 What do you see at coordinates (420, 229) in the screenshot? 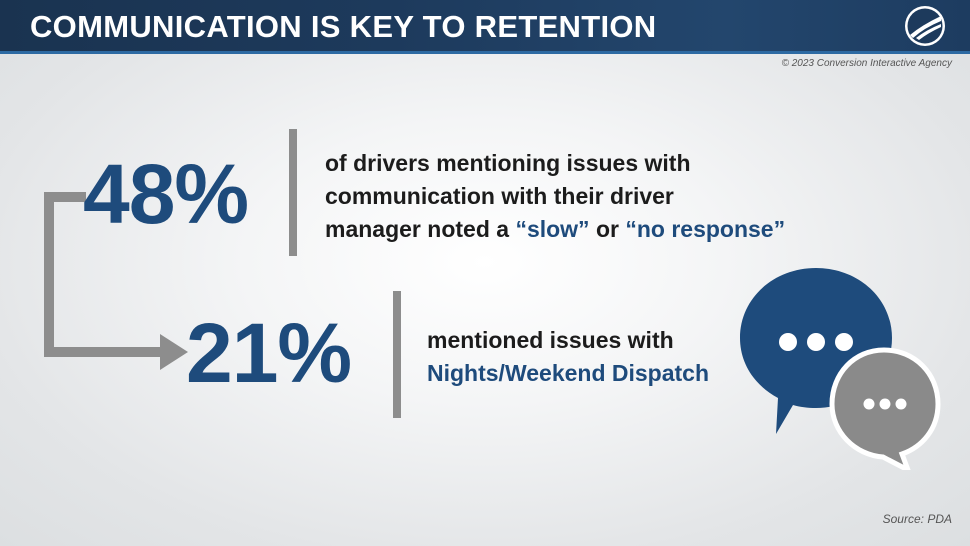
I see `stat-48-line3-pre: manager noted a` at bounding box center [420, 229].